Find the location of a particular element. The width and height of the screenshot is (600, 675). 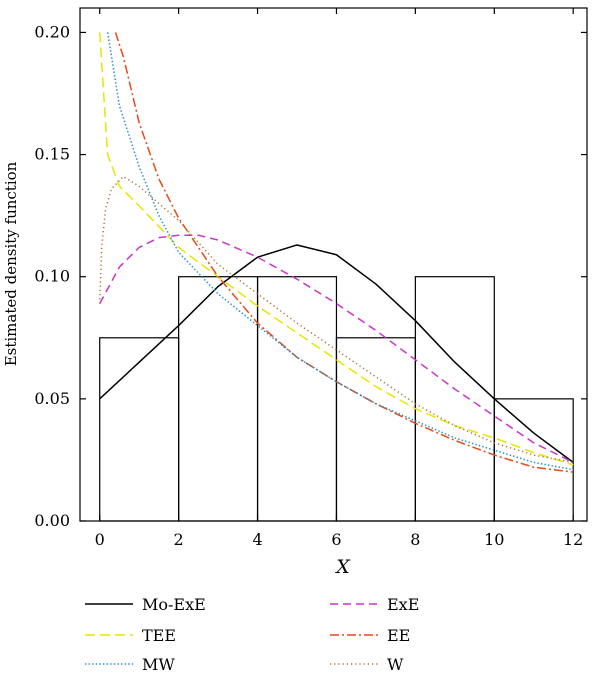

legend-label: Mo-ExE is located at coordinates (174, 604).